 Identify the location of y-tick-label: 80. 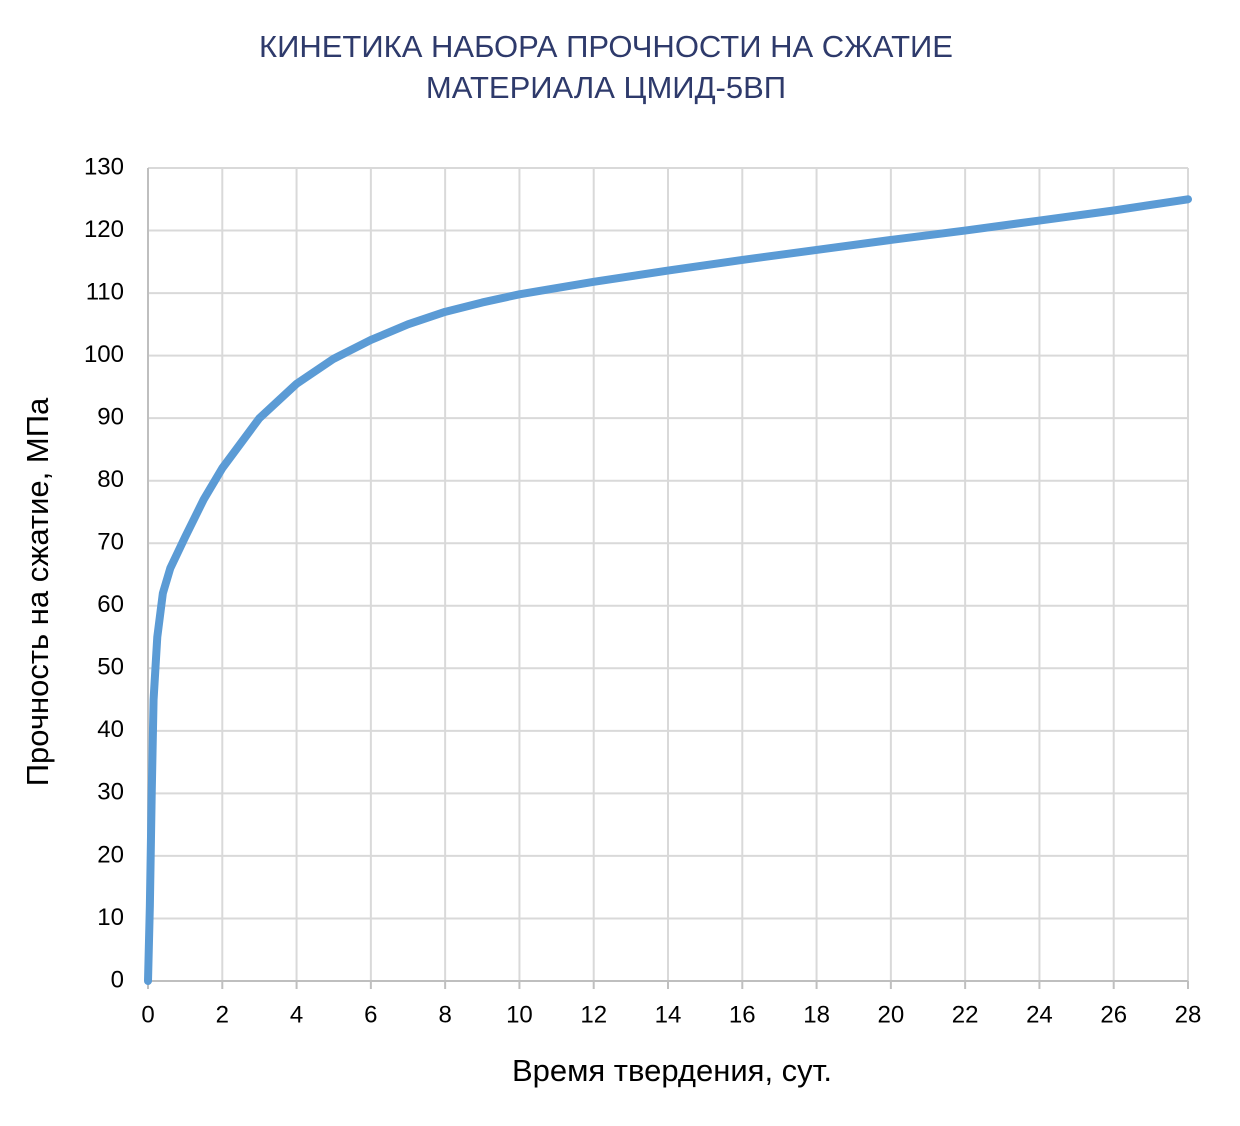
(110, 479).